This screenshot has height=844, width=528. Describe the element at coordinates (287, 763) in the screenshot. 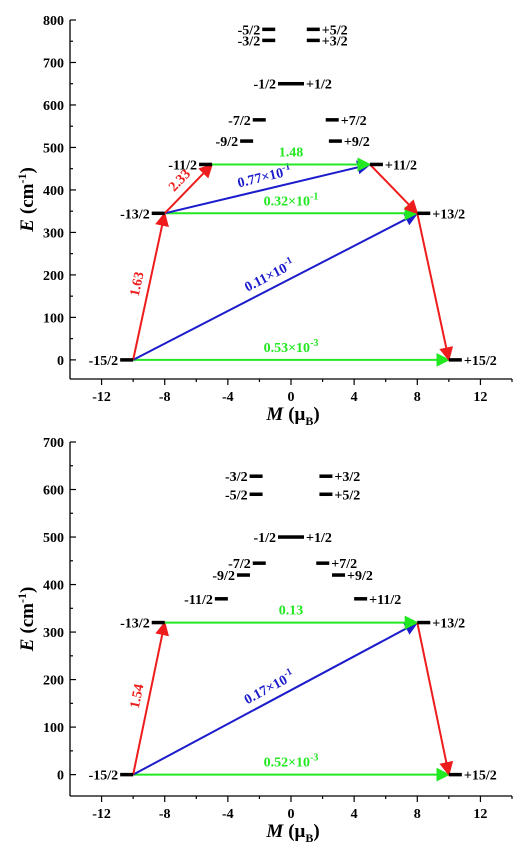

I see `transition-label-value: 0.52×10` at that location.